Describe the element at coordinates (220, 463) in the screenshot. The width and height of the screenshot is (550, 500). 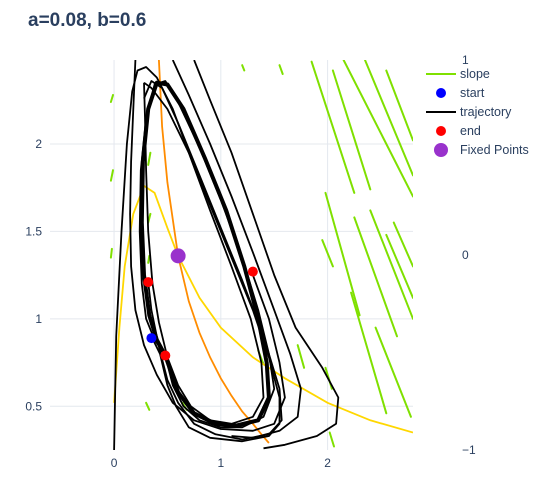
I see `x-tick-label: 1` at that location.